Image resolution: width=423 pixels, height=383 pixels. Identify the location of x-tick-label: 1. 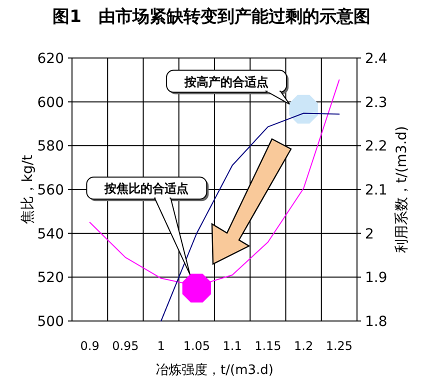
(161, 346).